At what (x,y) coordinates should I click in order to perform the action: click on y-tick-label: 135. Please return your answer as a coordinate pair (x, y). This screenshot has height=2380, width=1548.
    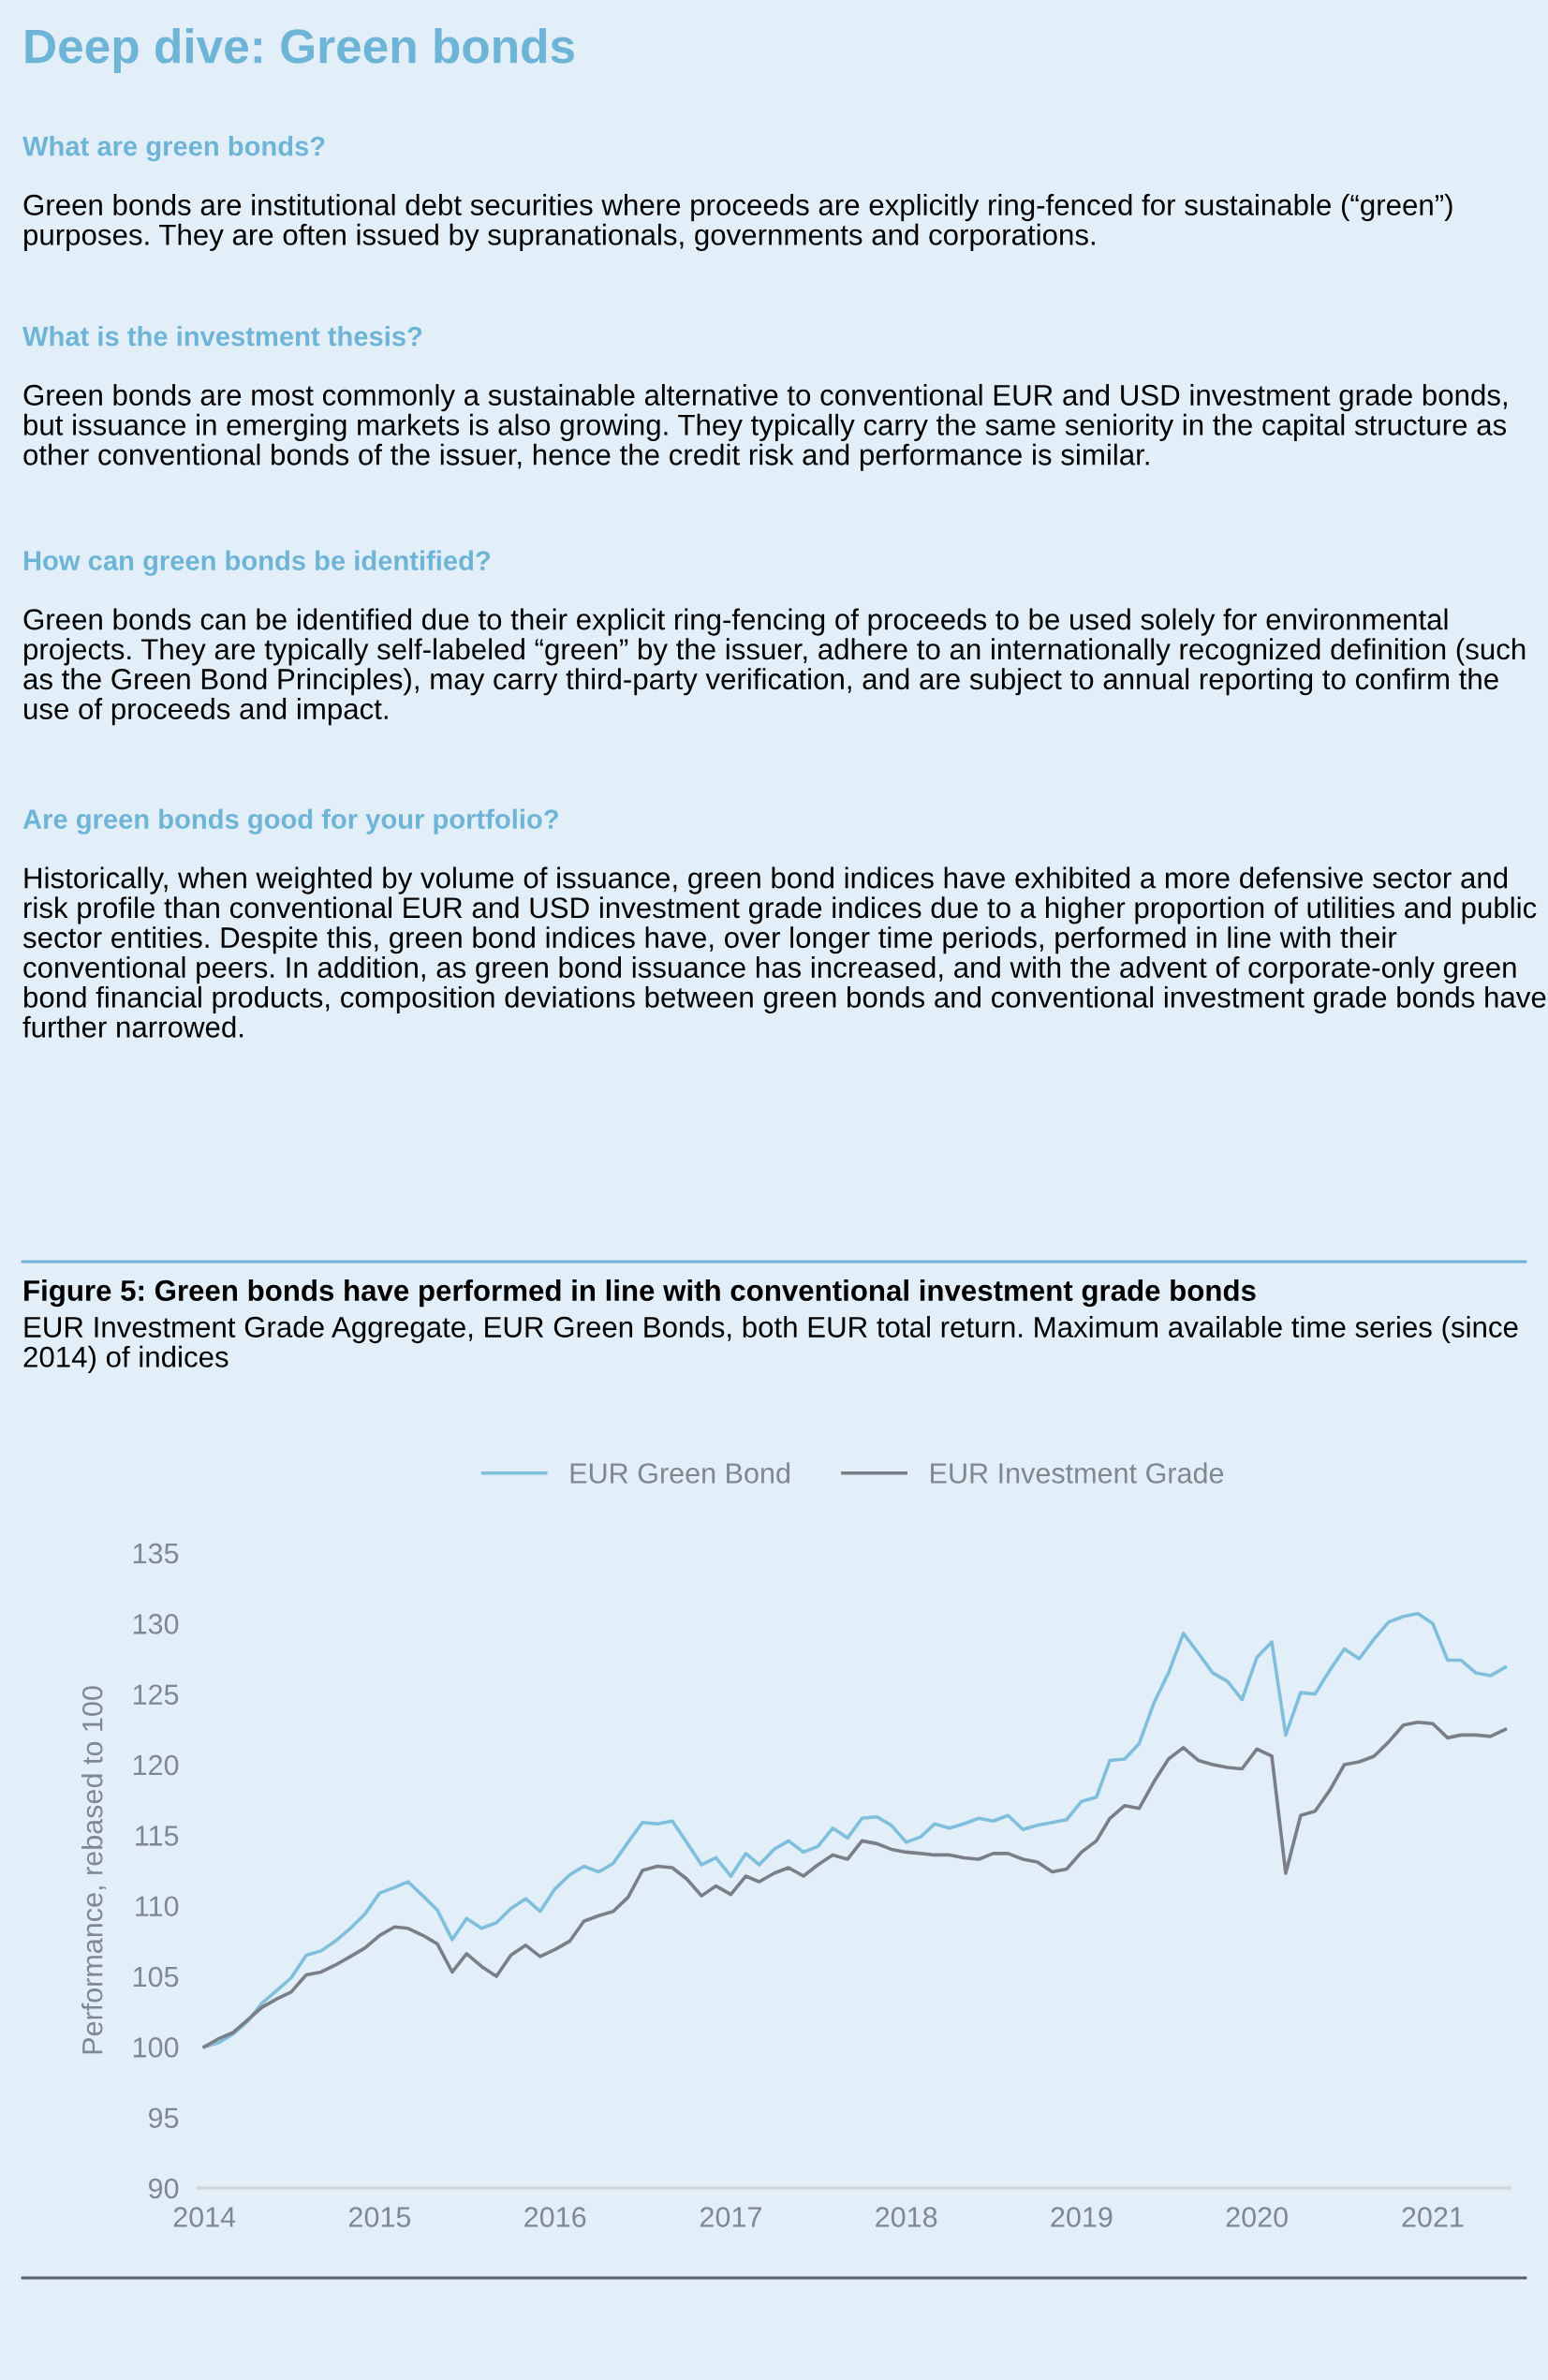
    Looking at the image, I should click on (156, 1553).